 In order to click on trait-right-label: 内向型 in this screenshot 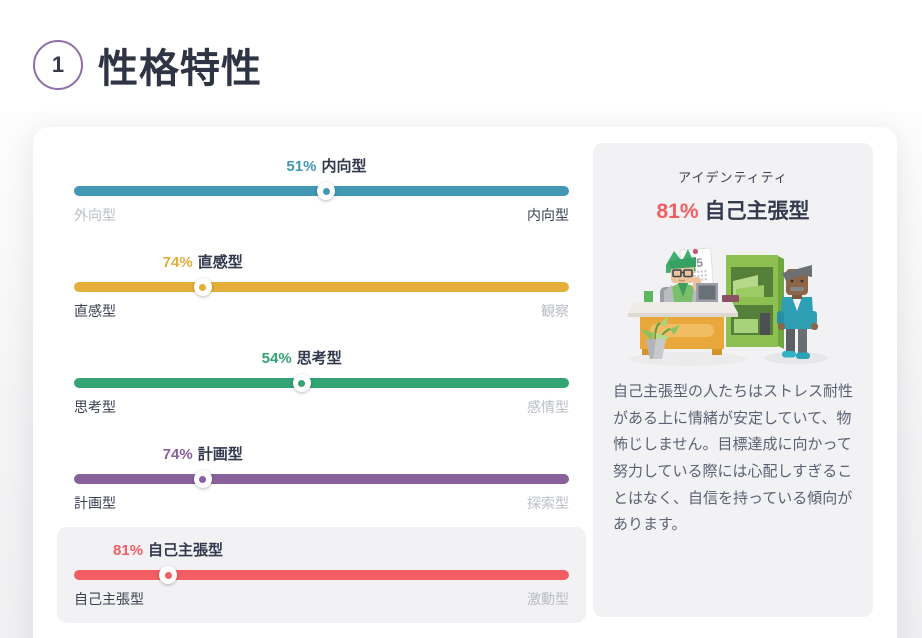, I will do `click(548, 215)`.